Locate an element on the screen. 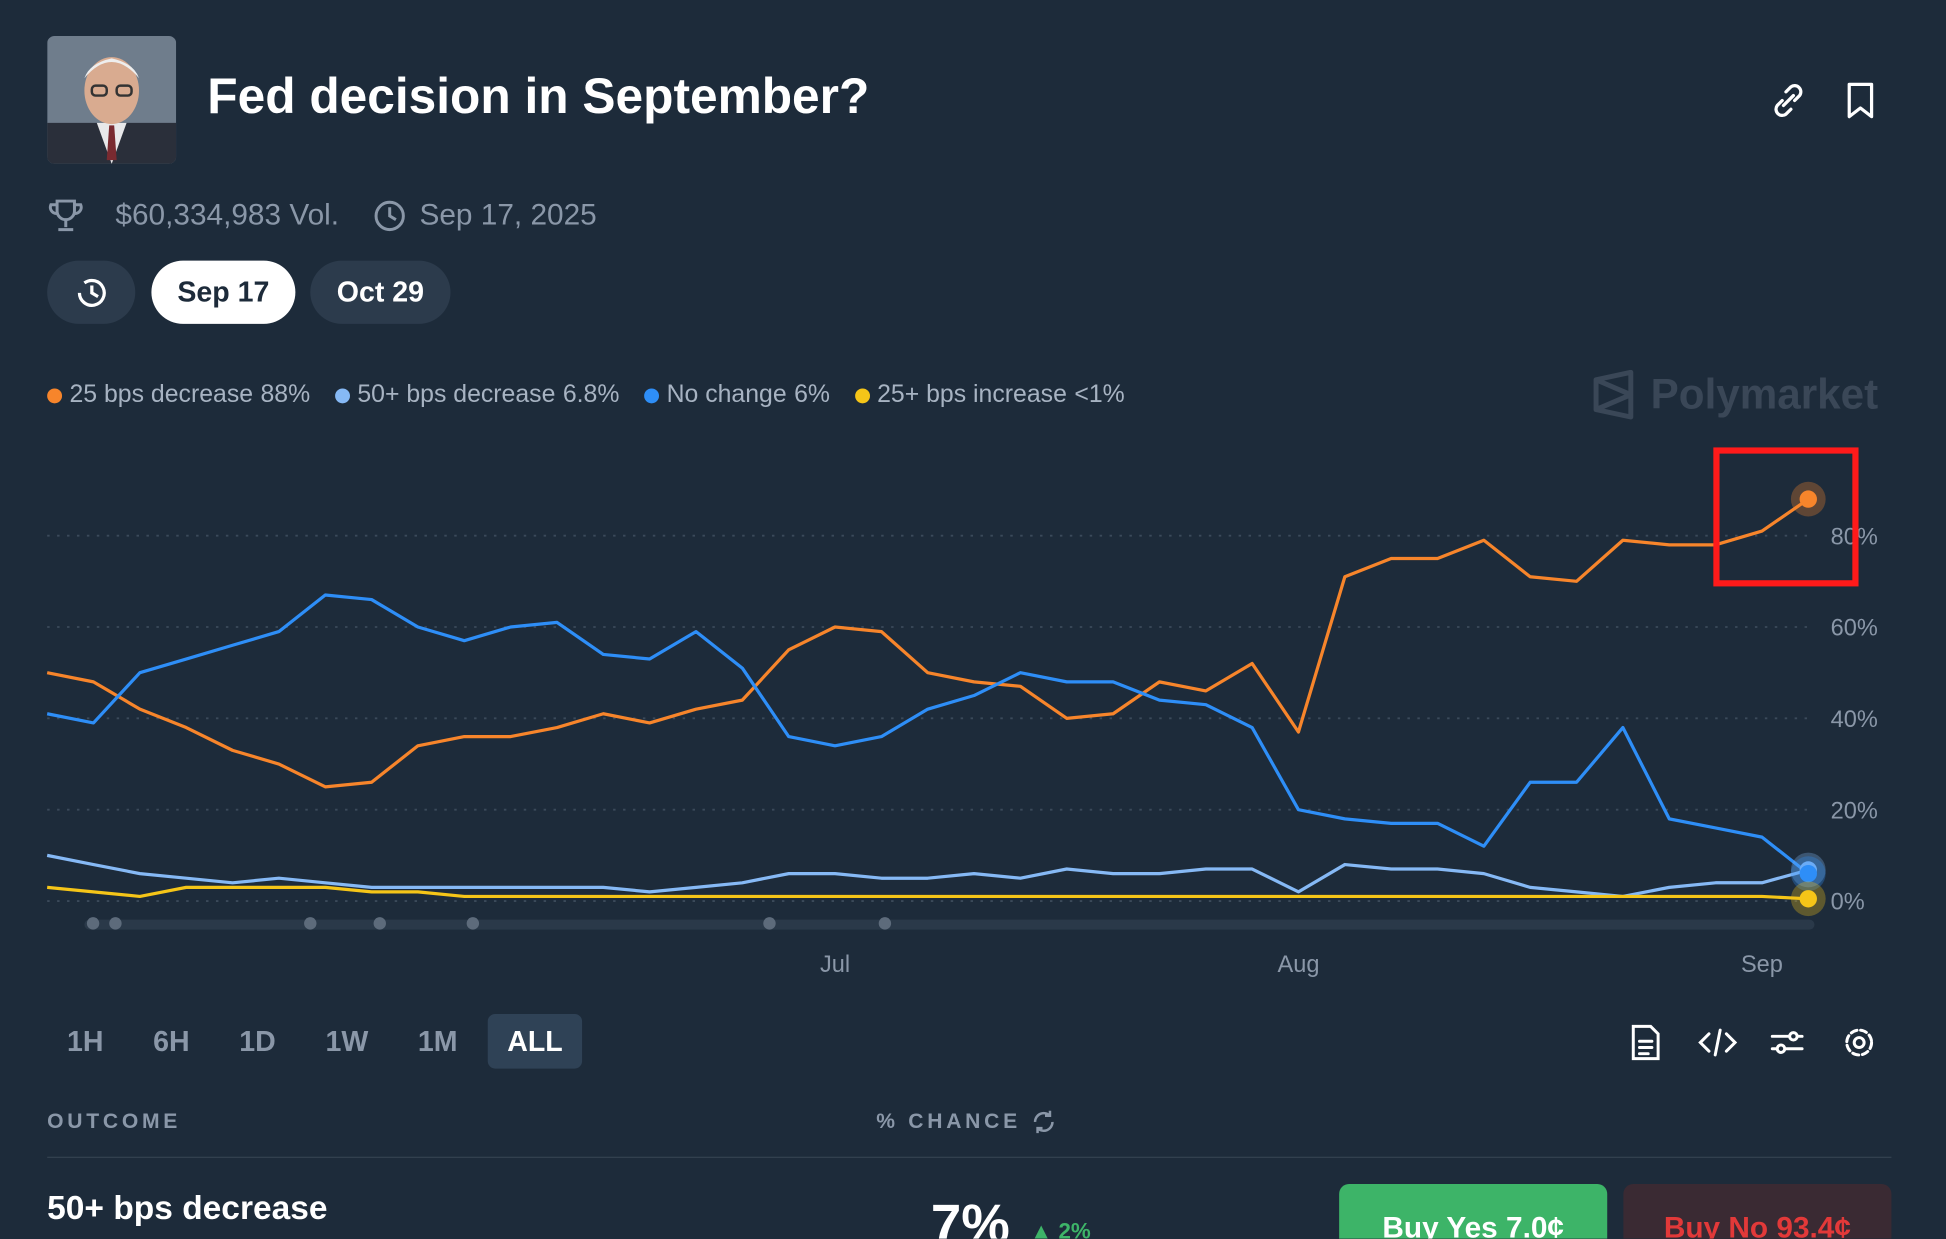 The width and height of the screenshot is (1946, 1239). chart-tools is located at coordinates (1772, 1042).